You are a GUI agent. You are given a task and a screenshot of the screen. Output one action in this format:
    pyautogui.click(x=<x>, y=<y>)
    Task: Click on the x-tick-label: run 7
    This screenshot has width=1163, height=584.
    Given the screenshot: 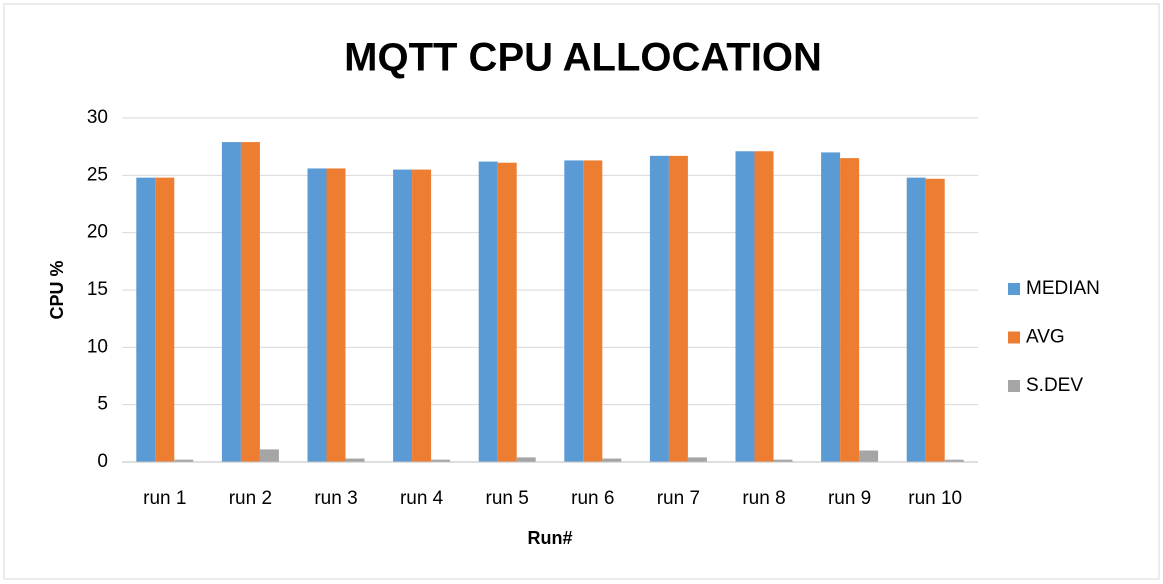 What is the action you would take?
    pyautogui.click(x=678, y=498)
    